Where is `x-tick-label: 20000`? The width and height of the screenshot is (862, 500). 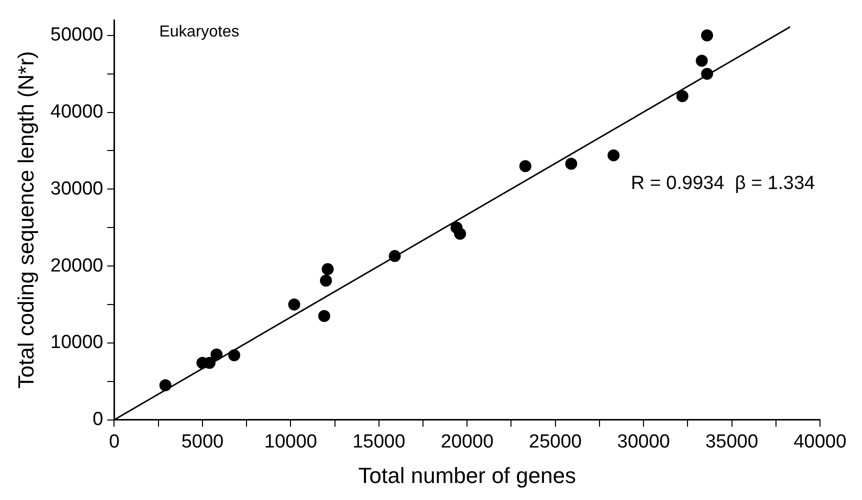 x-tick-label: 20000 is located at coordinates (467, 441).